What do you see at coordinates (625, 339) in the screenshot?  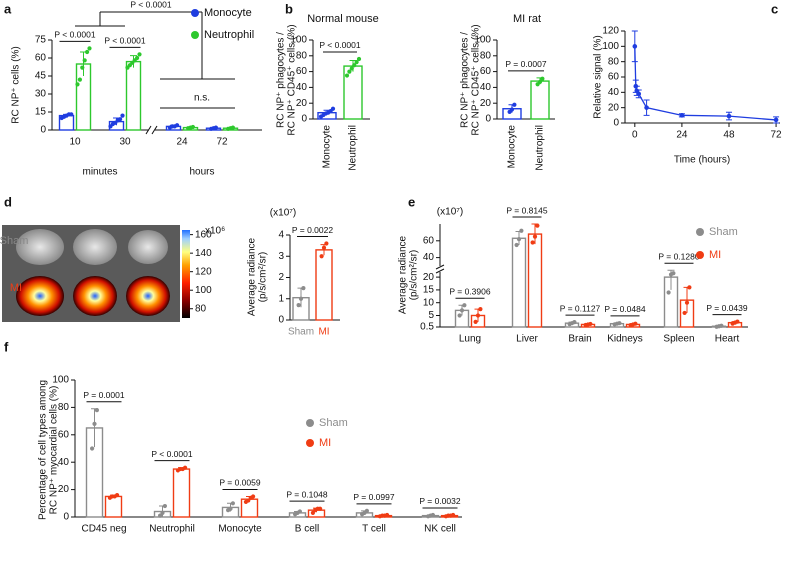 I see `x-tick-label: Kidneys` at bounding box center [625, 339].